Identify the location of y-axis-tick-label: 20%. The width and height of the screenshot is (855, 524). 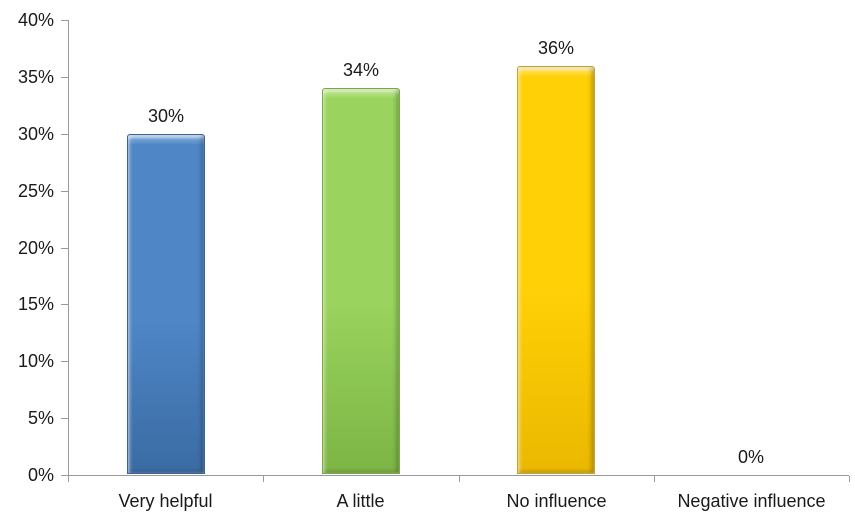
(35, 247).